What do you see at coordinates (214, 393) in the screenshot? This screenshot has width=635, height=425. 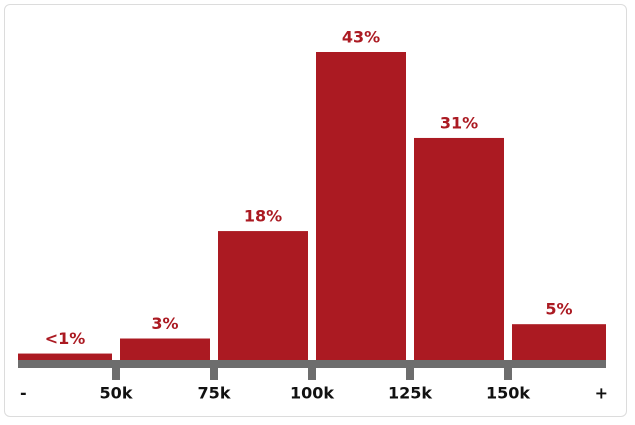 I see `x-tick-label: 75k` at bounding box center [214, 393].